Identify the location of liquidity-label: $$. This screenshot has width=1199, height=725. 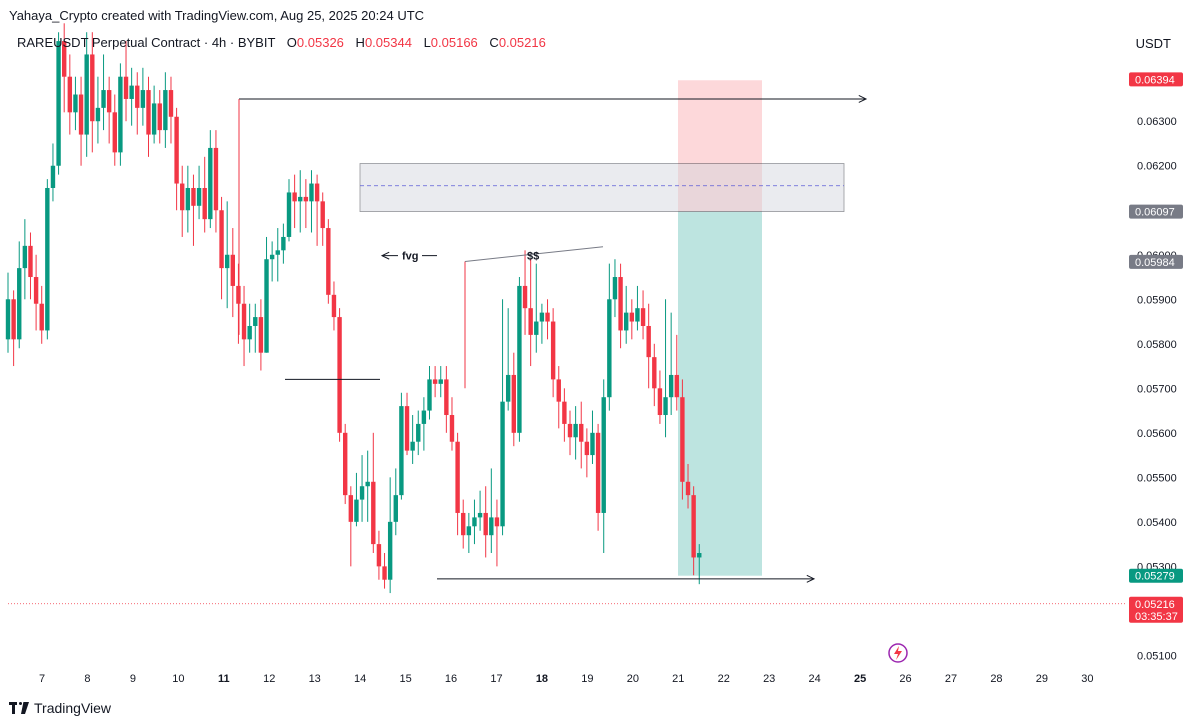
(533, 257).